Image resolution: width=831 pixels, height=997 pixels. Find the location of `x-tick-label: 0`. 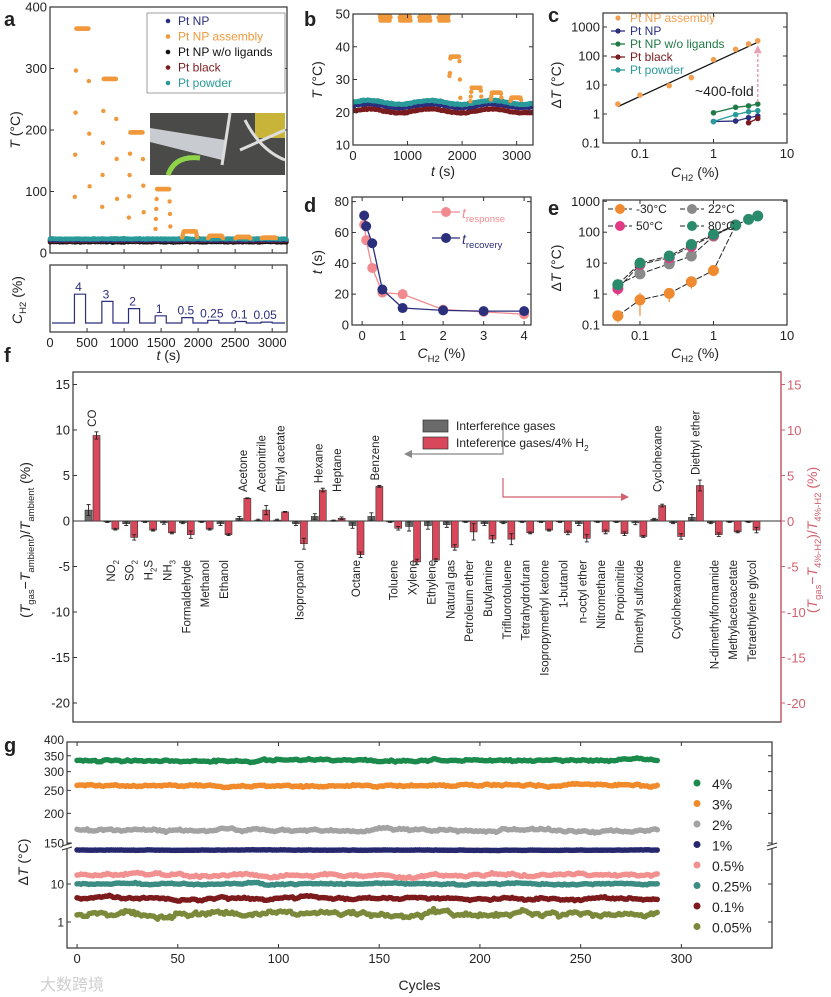

x-tick-label: 0 is located at coordinates (49, 342).